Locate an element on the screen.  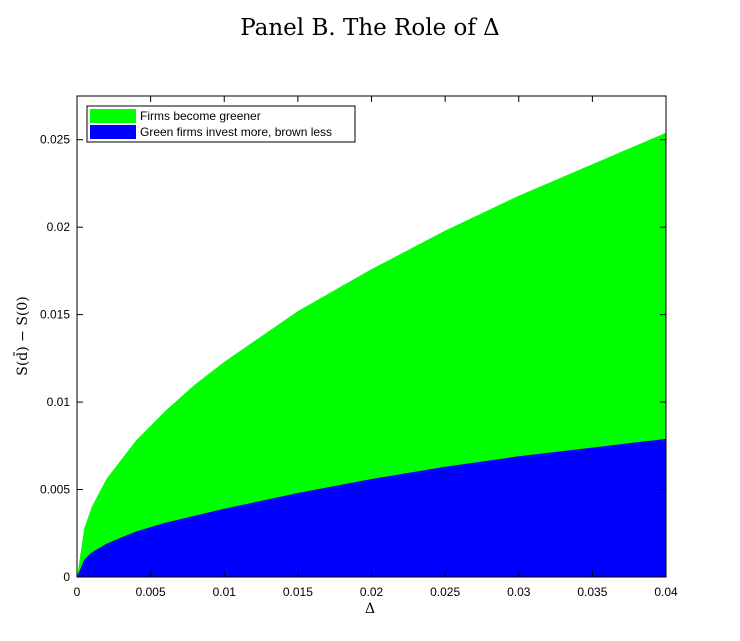
y-tick-label: 0.01 is located at coordinates (59, 402).